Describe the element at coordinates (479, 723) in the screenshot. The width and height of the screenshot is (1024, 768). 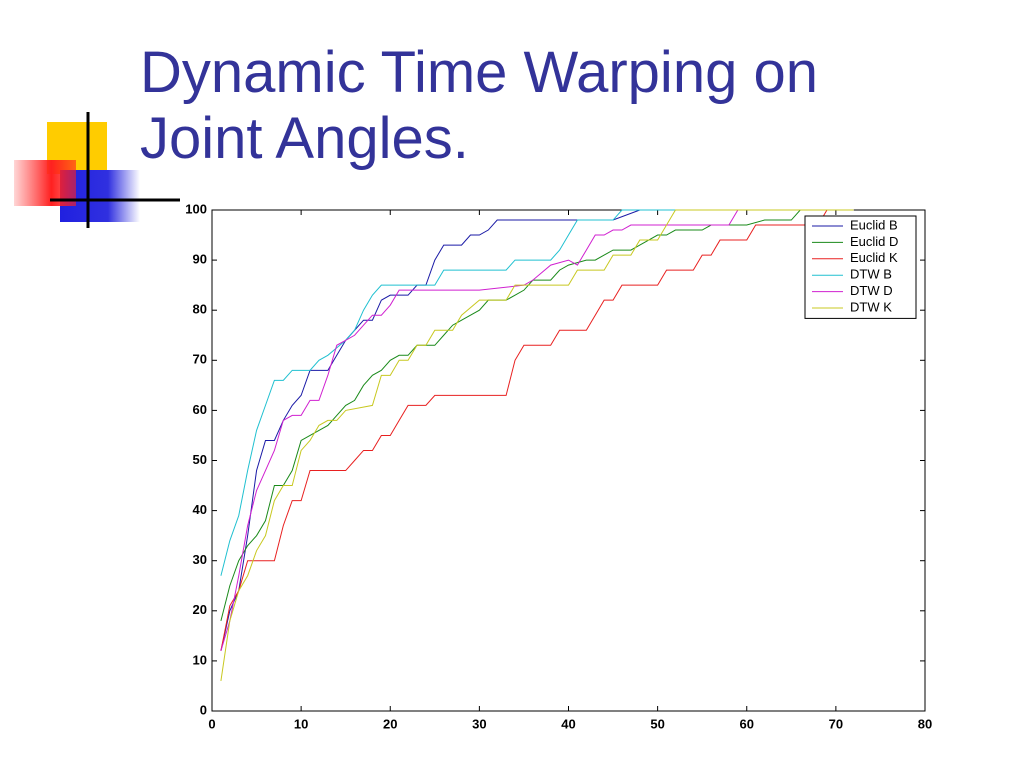
I see `x-tick-label: 30` at that location.